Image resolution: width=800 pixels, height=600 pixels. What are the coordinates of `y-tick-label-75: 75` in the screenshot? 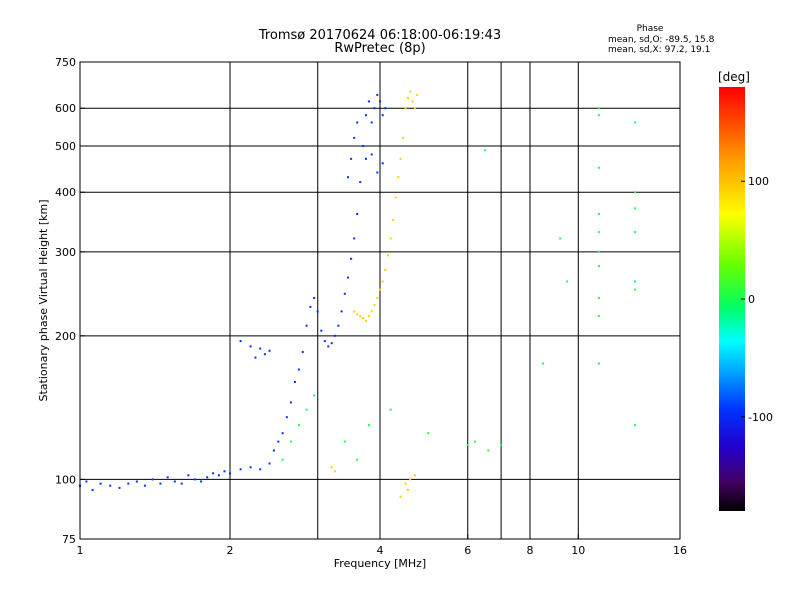 It's located at (69, 539).